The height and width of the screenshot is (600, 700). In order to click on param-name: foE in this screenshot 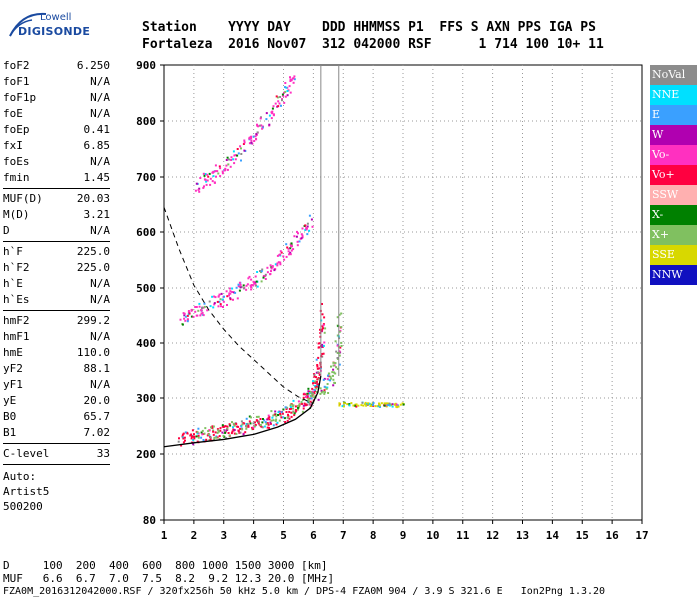, I will do `click(13, 113)`.